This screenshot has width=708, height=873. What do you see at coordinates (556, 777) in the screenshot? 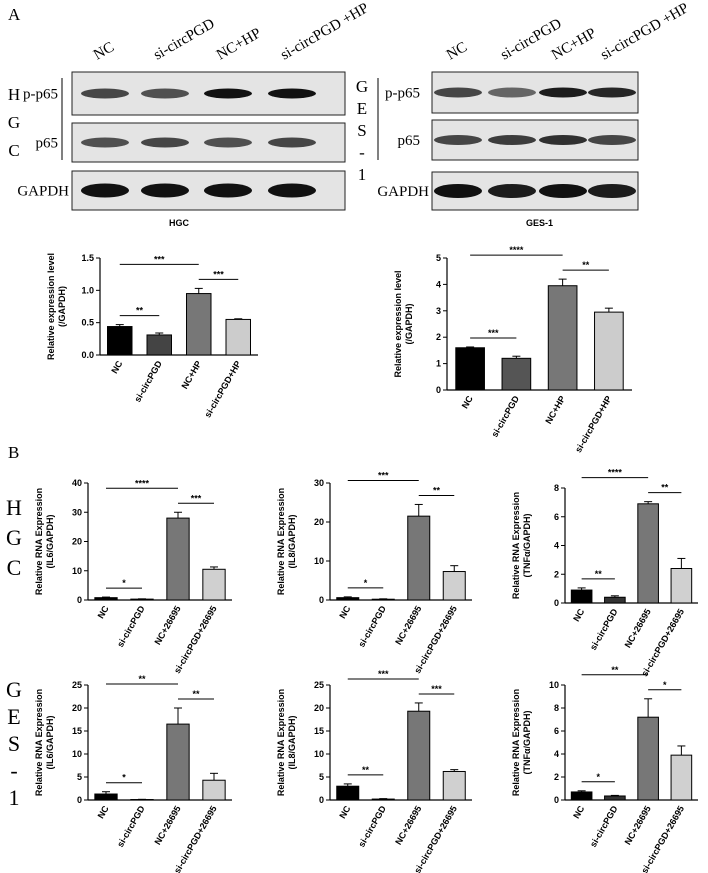
I see `y-tick-label: 2` at bounding box center [556, 777].